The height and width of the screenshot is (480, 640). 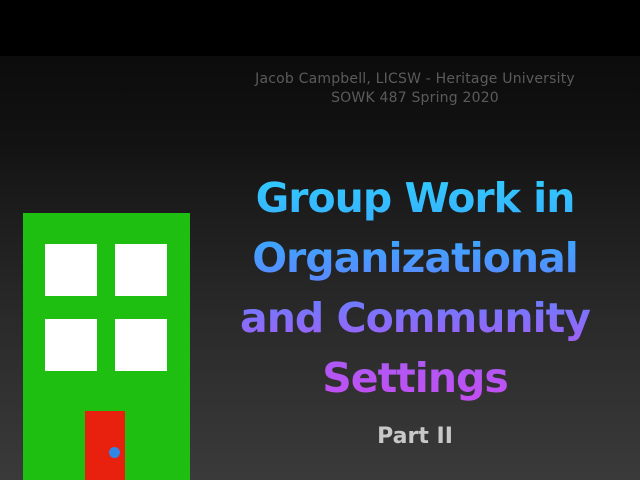 What do you see at coordinates (415, 98) in the screenshot?
I see `course-line: SOWK 487 Spring 2020` at bounding box center [415, 98].